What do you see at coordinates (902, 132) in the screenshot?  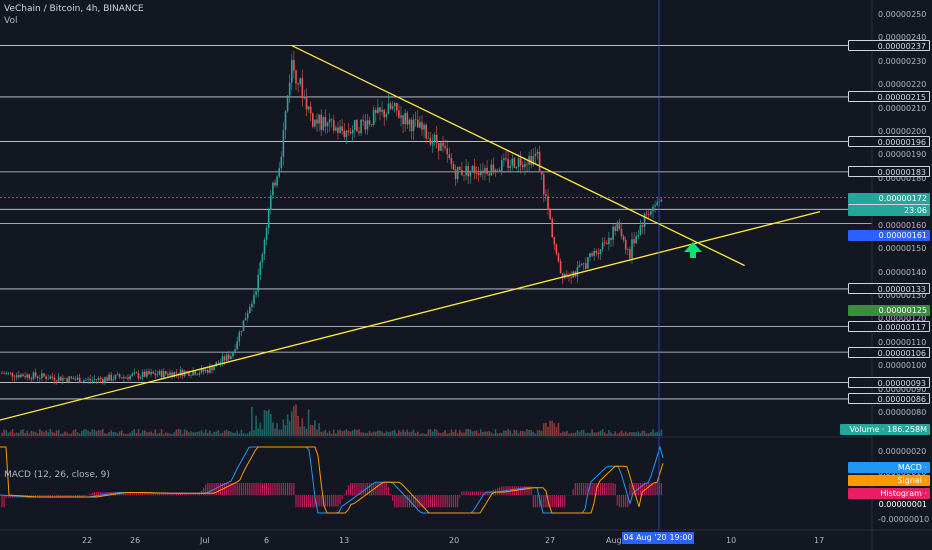 I see `price-axis-tick: 0.00000200` at bounding box center [902, 132].